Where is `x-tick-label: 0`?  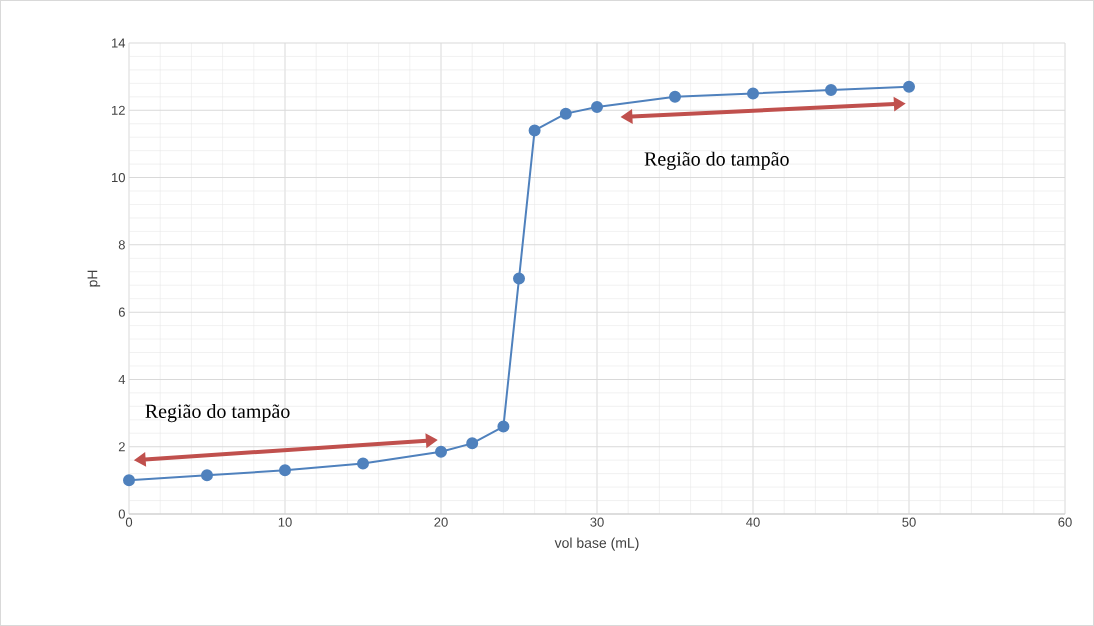 x-tick-label: 0 is located at coordinates (129, 522).